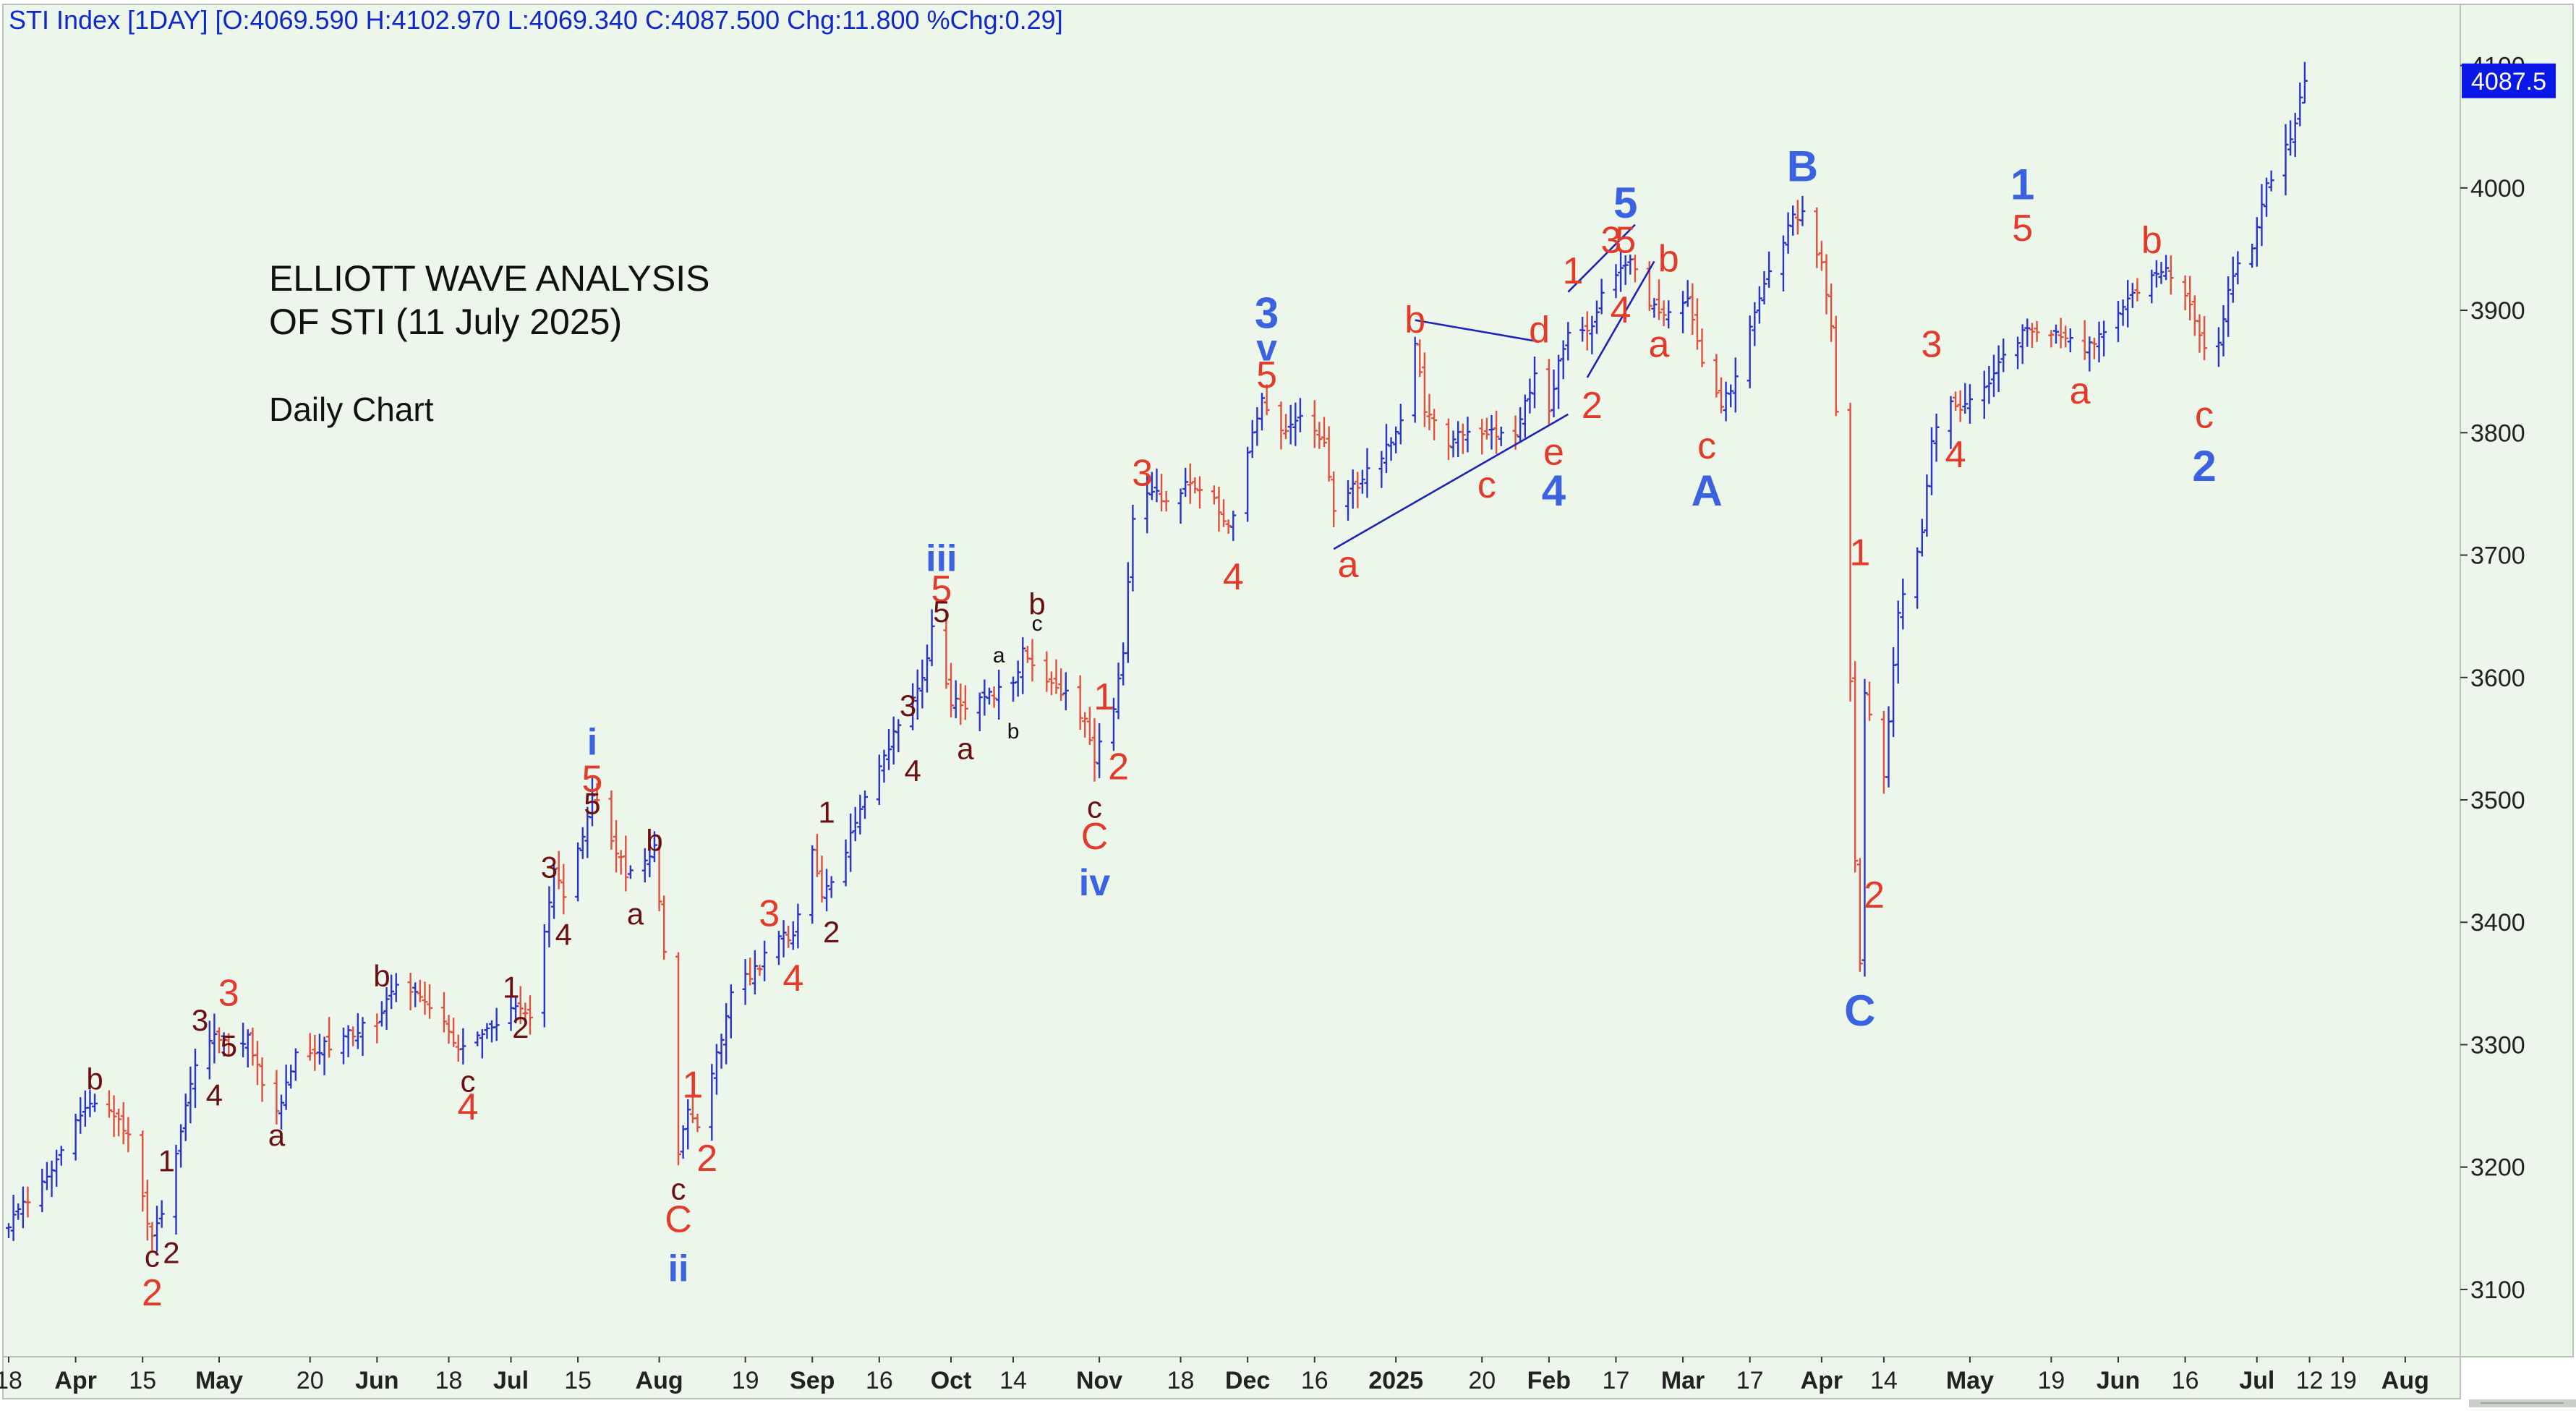 The width and height of the screenshot is (2576, 1411). I want to click on wave-label: 5, so click(1625, 241).